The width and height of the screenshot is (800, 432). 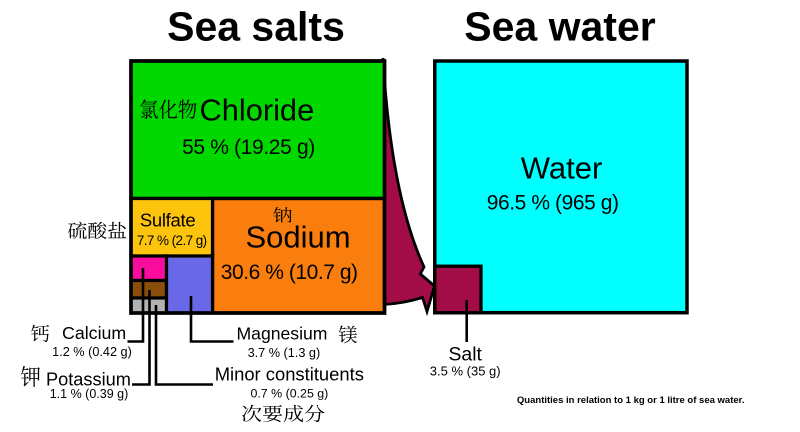 What do you see at coordinates (297, 237) in the screenshot?
I see `svg-text: Sodium` at bounding box center [297, 237].